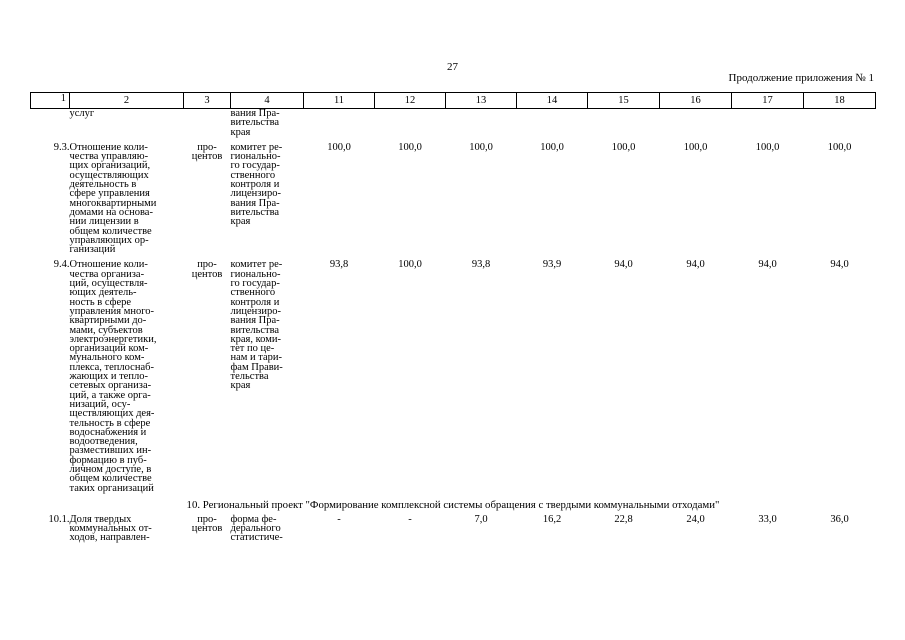 This screenshot has height=640, width=905. What do you see at coordinates (801, 78) in the screenshot?
I see `appendix-continuation-note: Продолжение приложения № 1` at bounding box center [801, 78].